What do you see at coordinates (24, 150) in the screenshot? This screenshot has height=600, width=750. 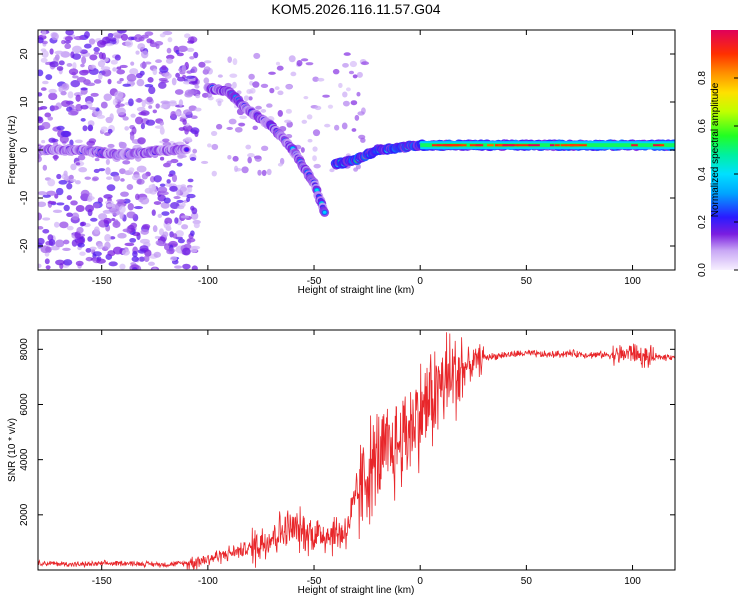 I see `spectrogram-y-tick-label: 0` at bounding box center [24, 150].